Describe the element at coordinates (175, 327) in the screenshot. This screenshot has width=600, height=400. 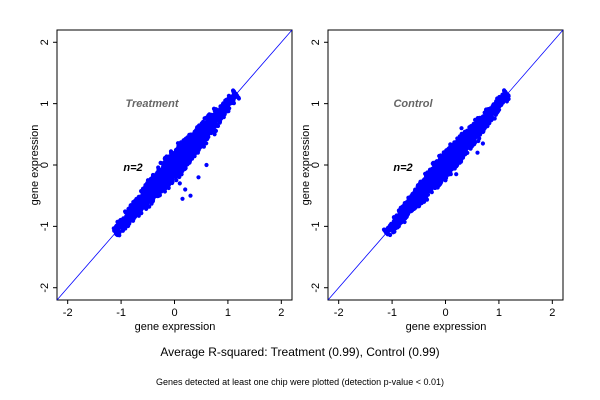
I see `x-axis-label: gene expression` at that location.